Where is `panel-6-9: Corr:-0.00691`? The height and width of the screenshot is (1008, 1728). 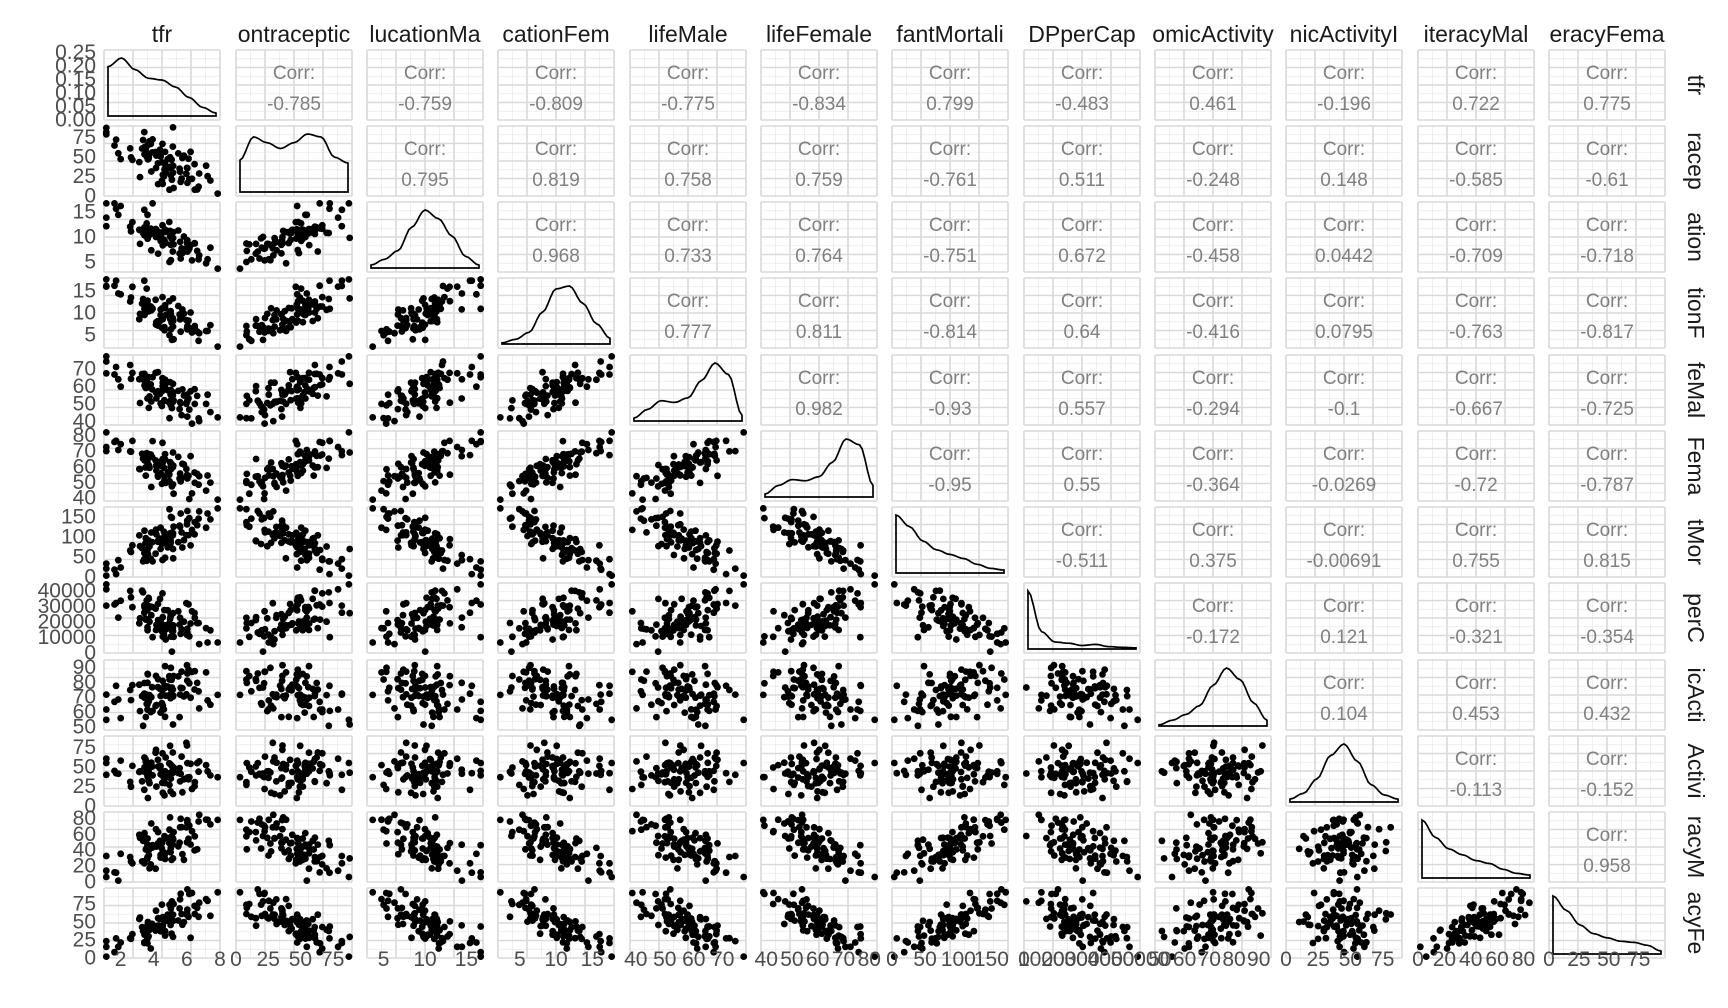 panel-6-9: Corr:-0.00691 is located at coordinates (1344, 542).